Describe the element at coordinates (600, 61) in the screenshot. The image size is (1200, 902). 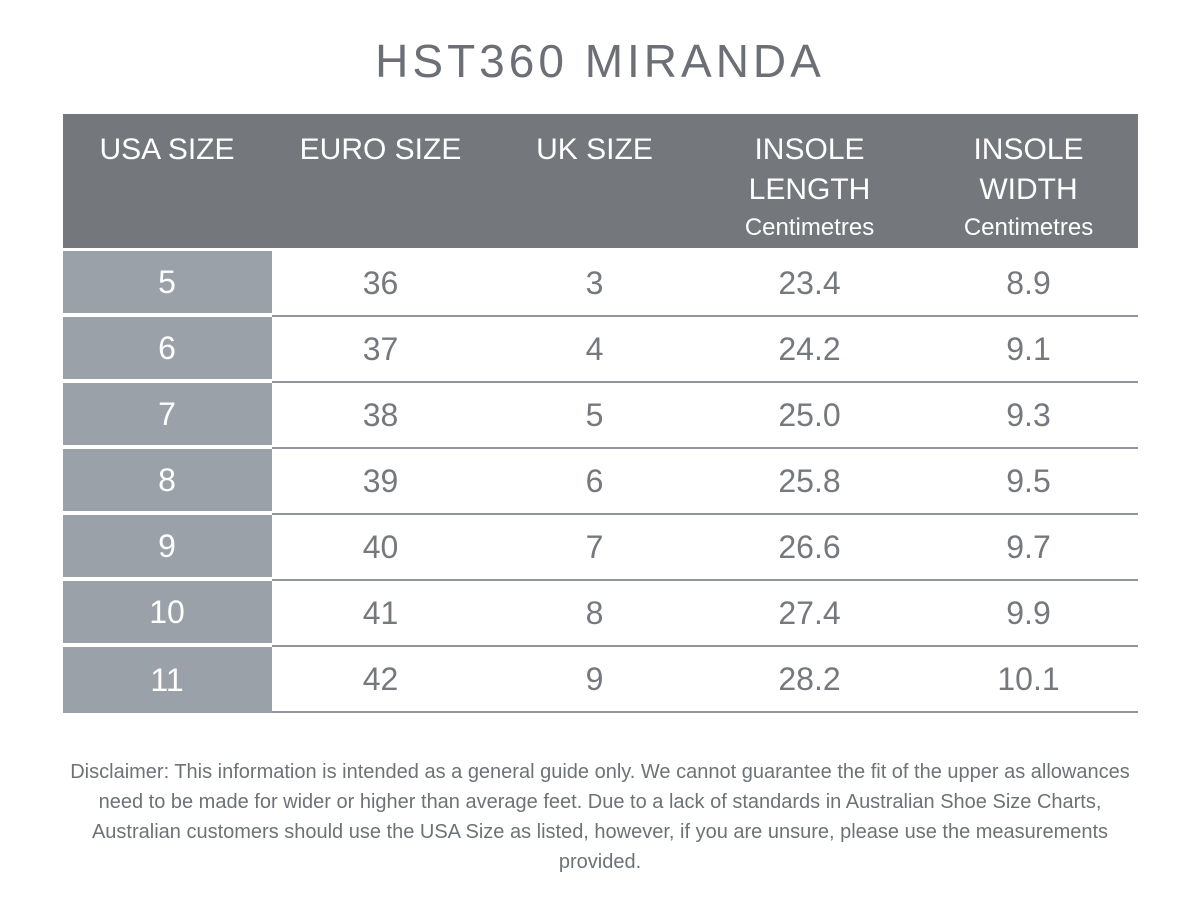
I see `page-title: HST360 MIRANDA` at that location.